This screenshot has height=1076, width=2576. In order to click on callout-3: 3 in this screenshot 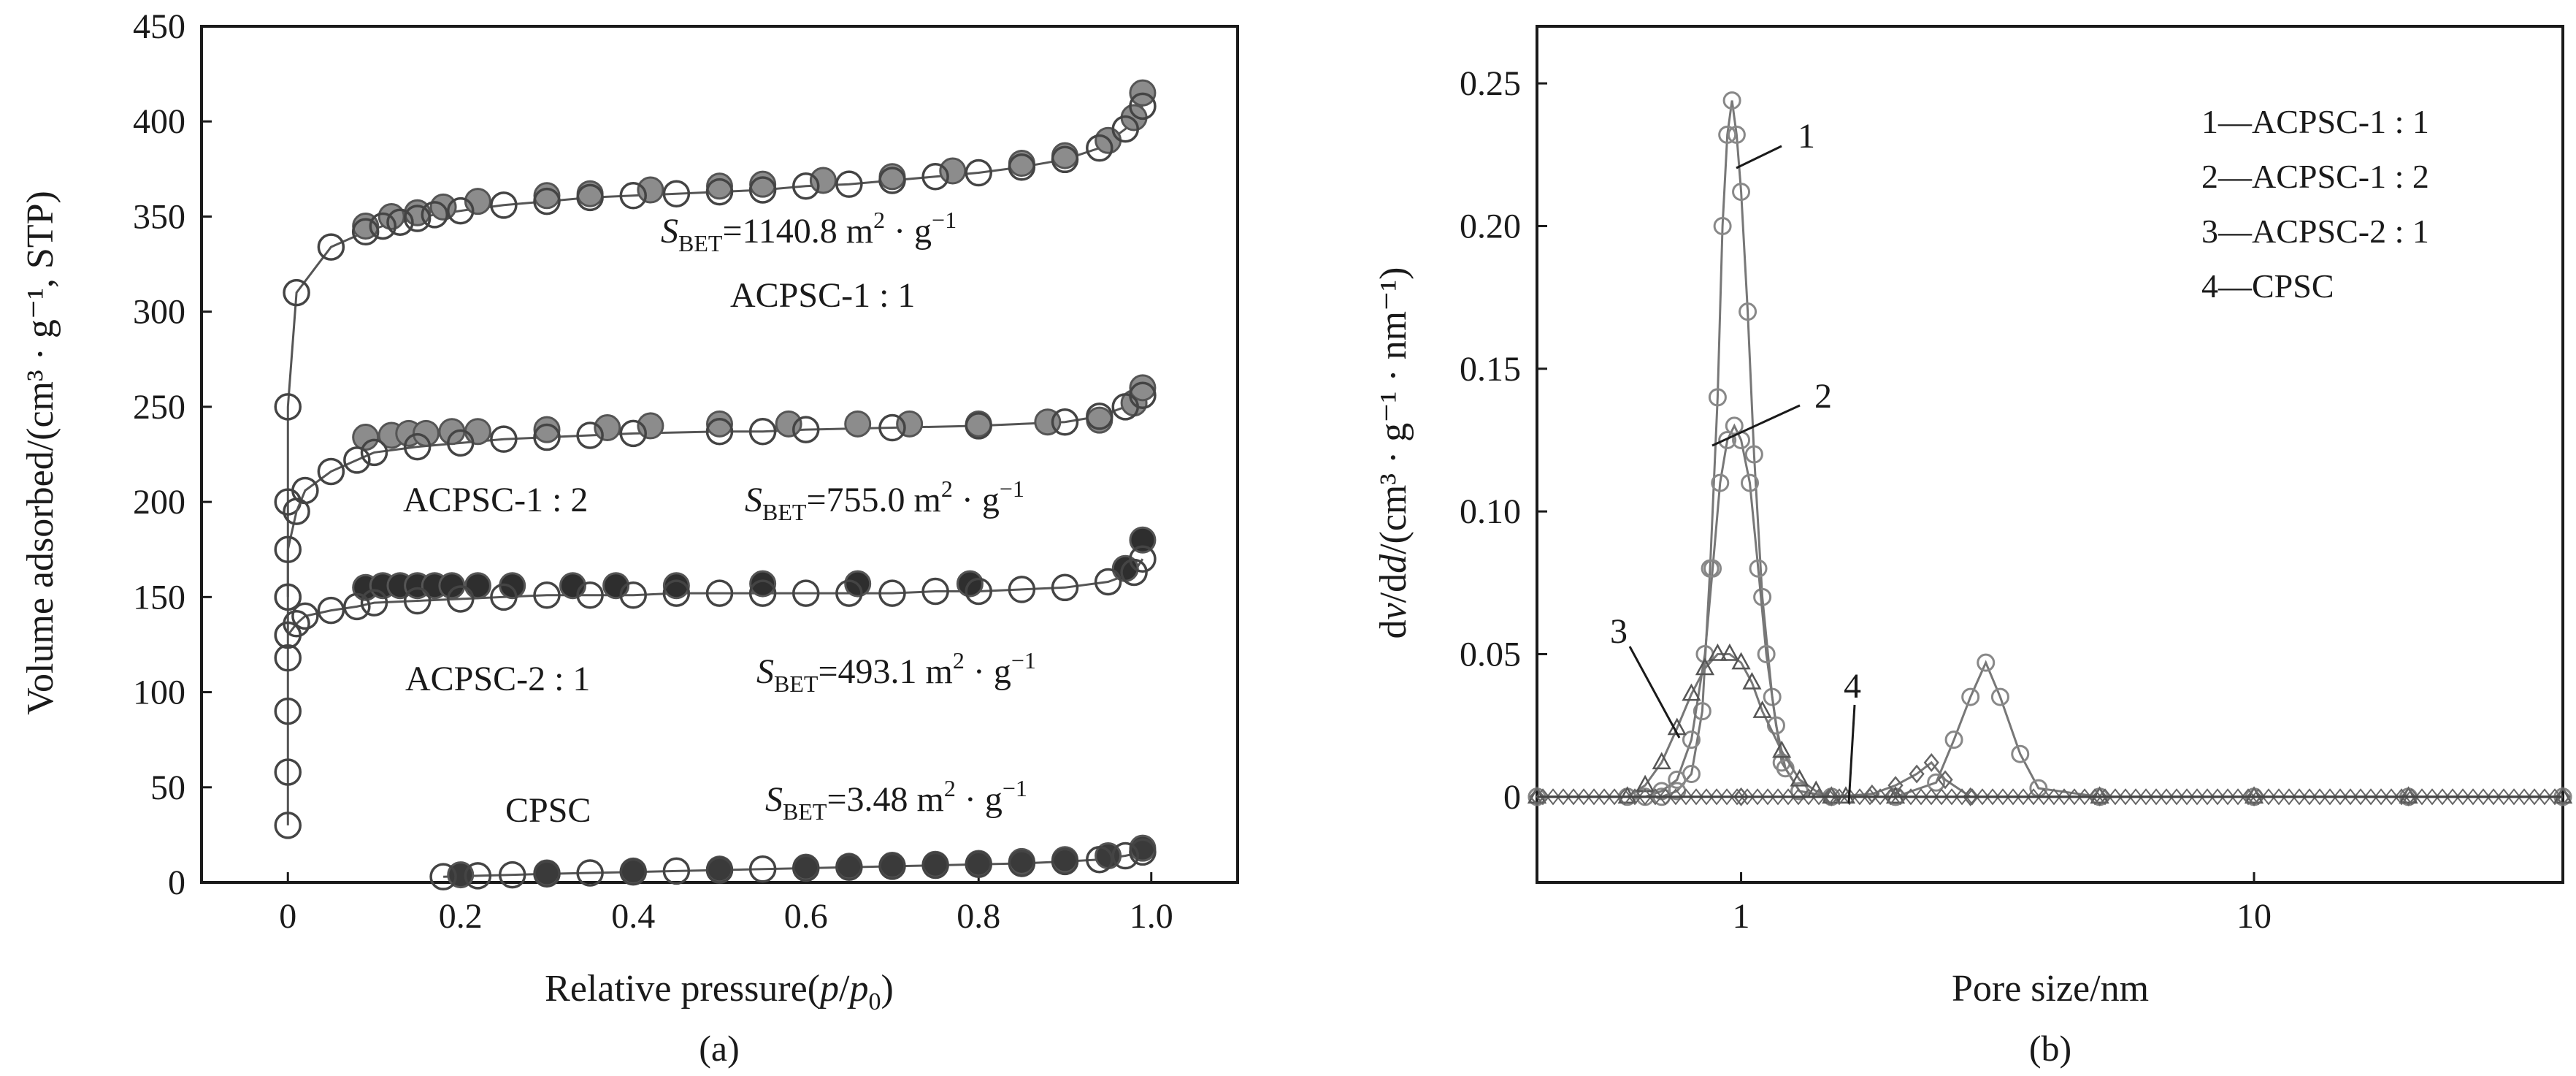, I will do `click(1619, 631)`.